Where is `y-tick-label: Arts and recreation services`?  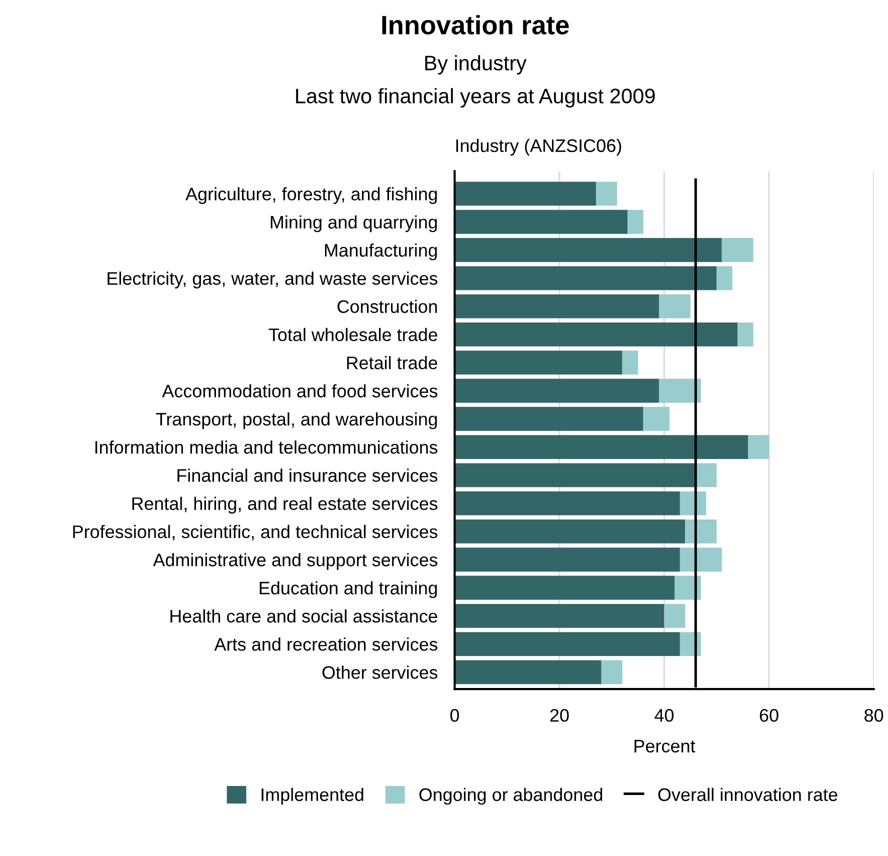 y-tick-label: Arts and recreation services is located at coordinates (326, 644).